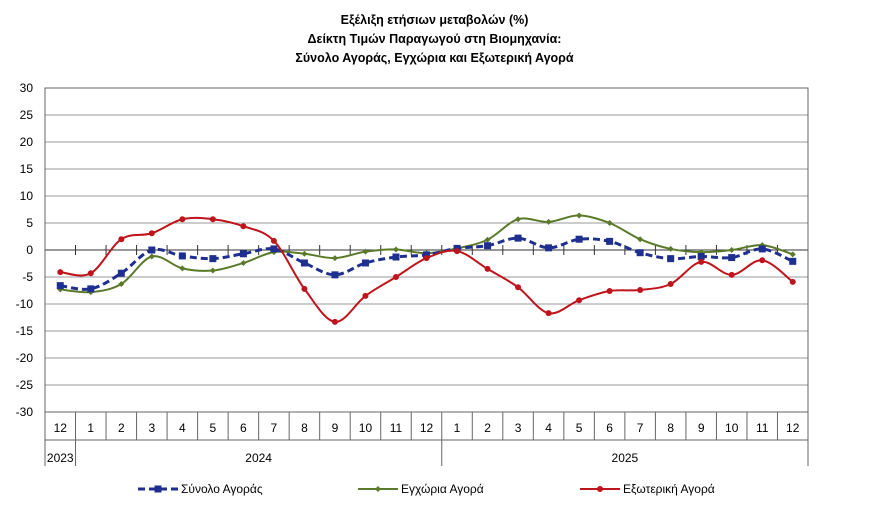 This screenshot has height=526, width=869. I want to click on legend-label: Εξωτερική Αγορά, so click(669, 489).